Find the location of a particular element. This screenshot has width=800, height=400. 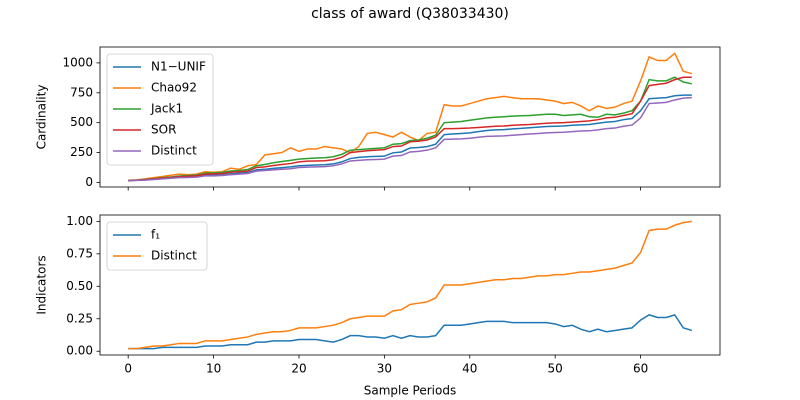

y-tick-label: 0.50 is located at coordinates (79, 286).